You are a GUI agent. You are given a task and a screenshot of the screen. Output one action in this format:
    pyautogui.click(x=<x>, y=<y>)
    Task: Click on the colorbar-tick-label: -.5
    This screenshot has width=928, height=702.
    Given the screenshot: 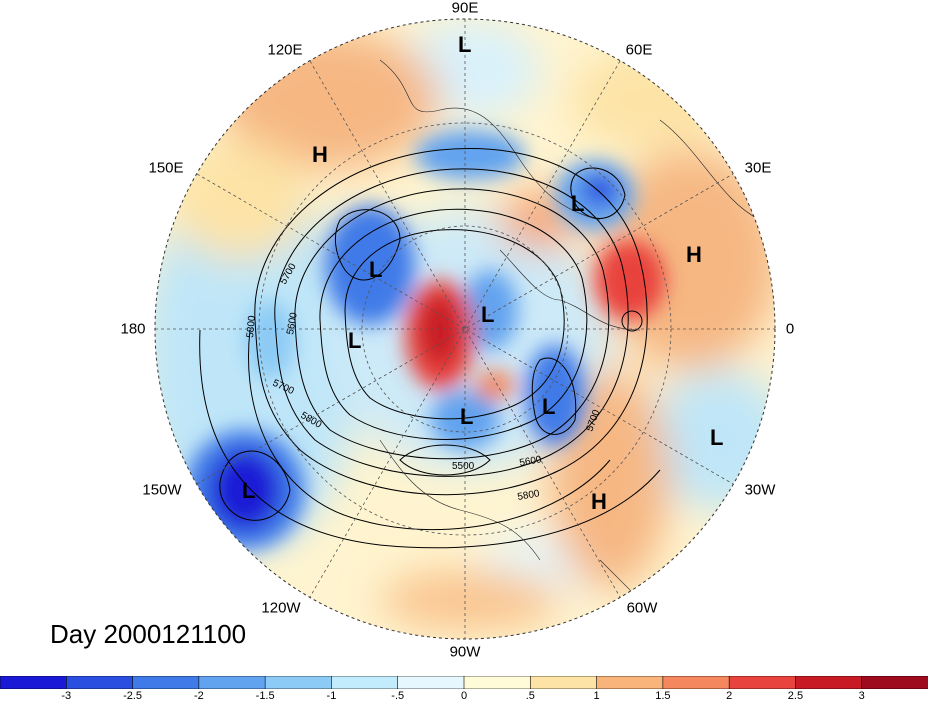 What is the action you would take?
    pyautogui.click(x=398, y=696)
    